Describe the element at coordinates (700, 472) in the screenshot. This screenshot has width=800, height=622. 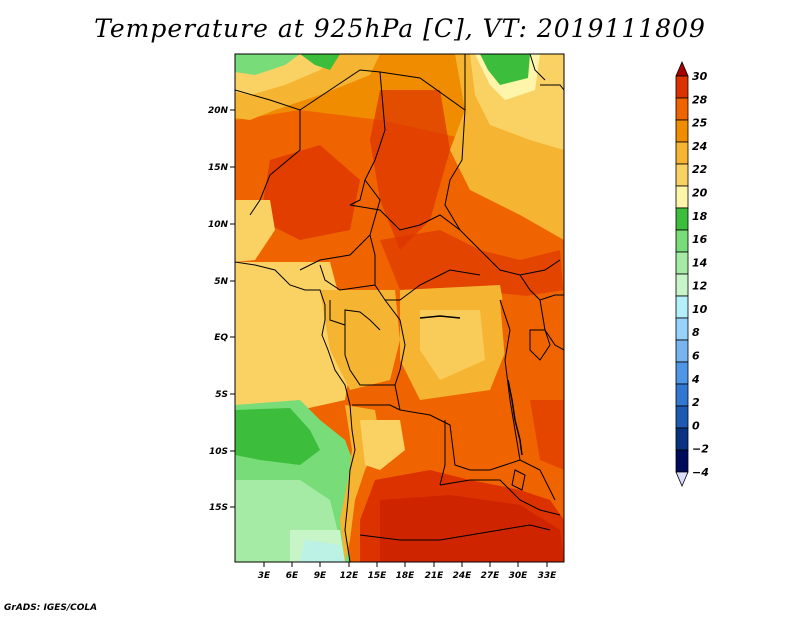
I see `colorbar-label: −4` at that location.